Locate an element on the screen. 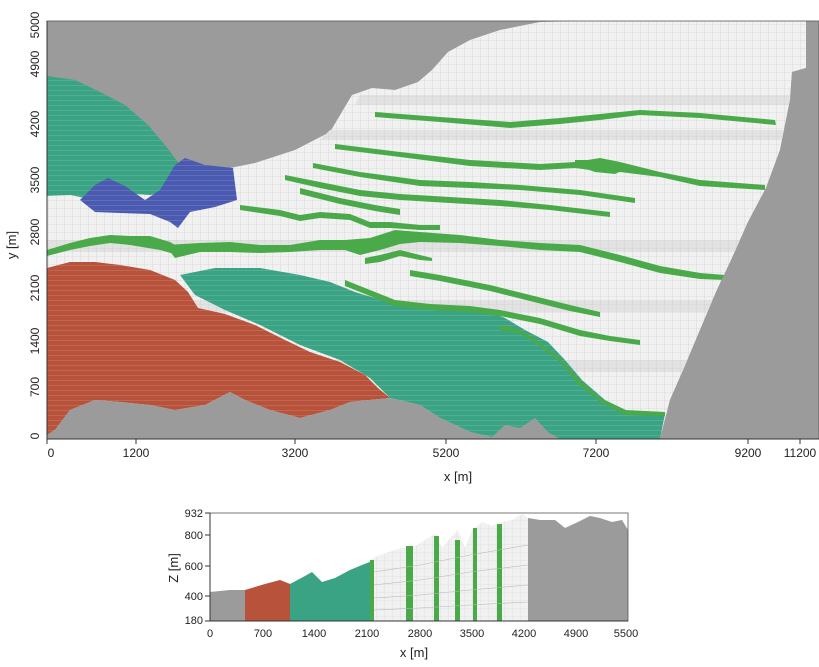  section-x-tick: 5500 is located at coordinates (626, 634).